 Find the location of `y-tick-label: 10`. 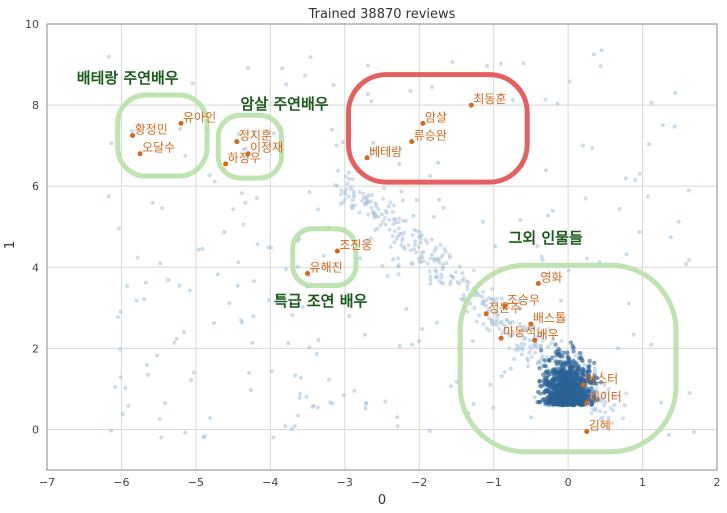

y-tick-label: 10 is located at coordinates (32, 24).